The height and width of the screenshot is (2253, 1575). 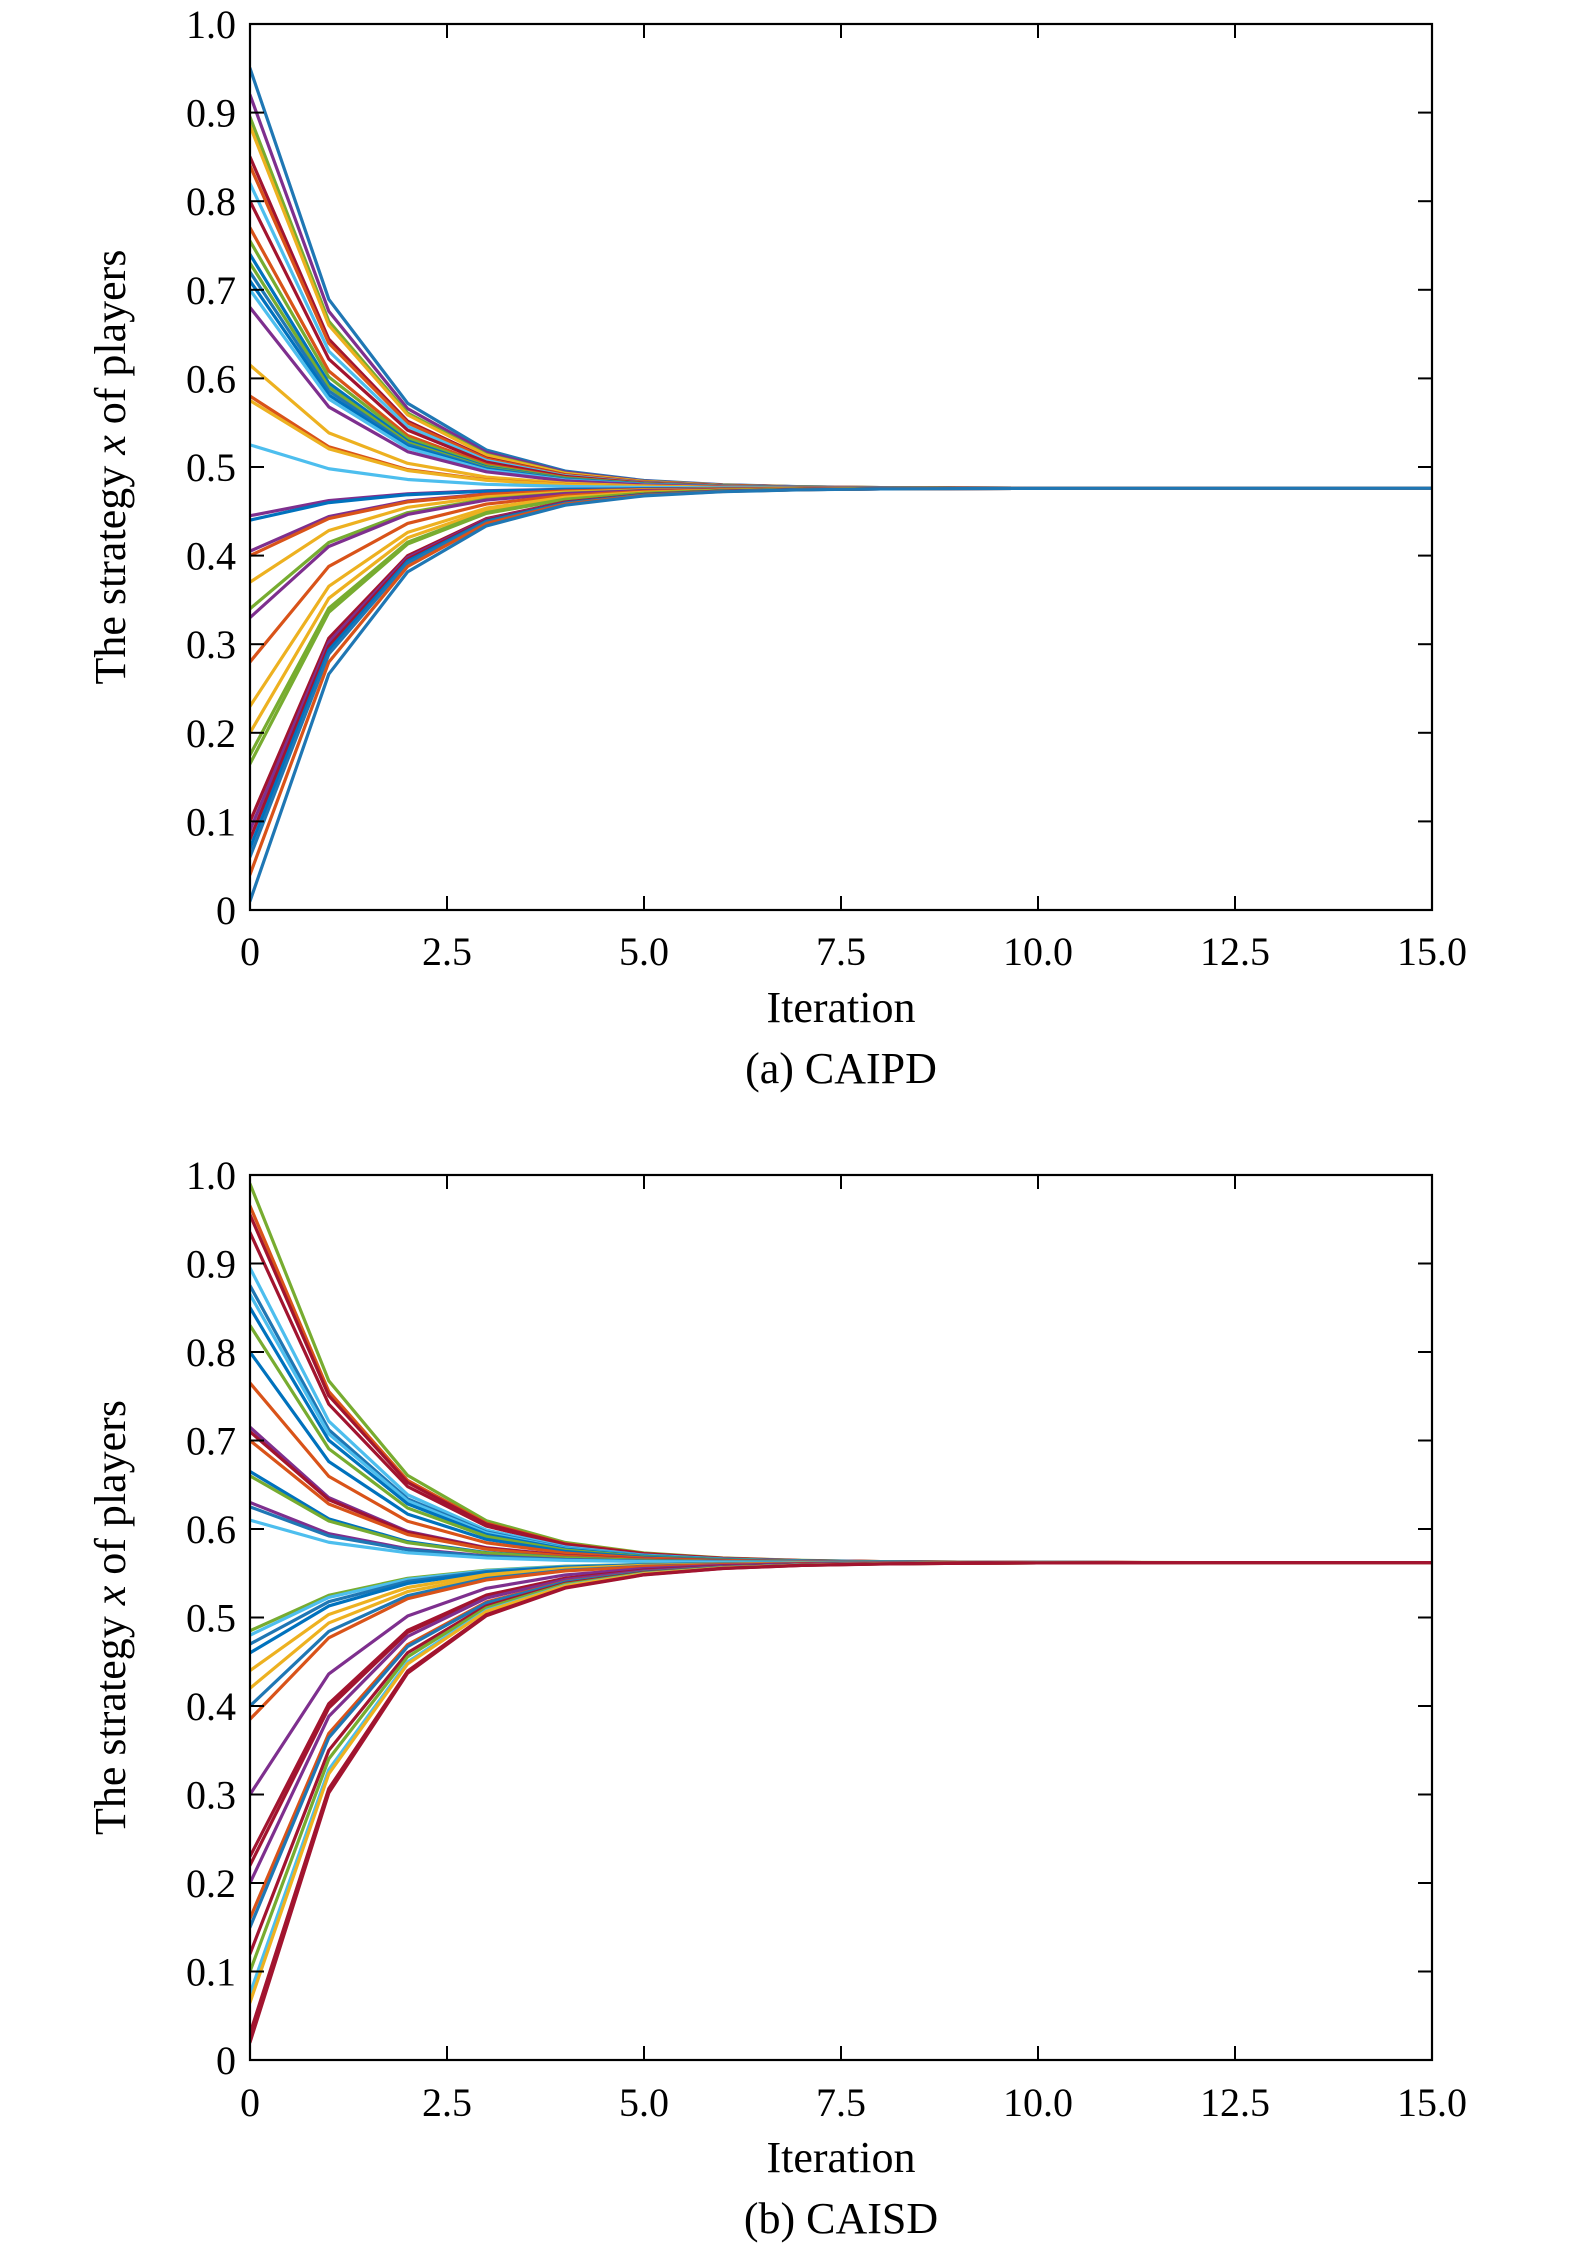 What do you see at coordinates (841, 2218) in the screenshot?
I see `panel-caption: (b) CAISD` at bounding box center [841, 2218].